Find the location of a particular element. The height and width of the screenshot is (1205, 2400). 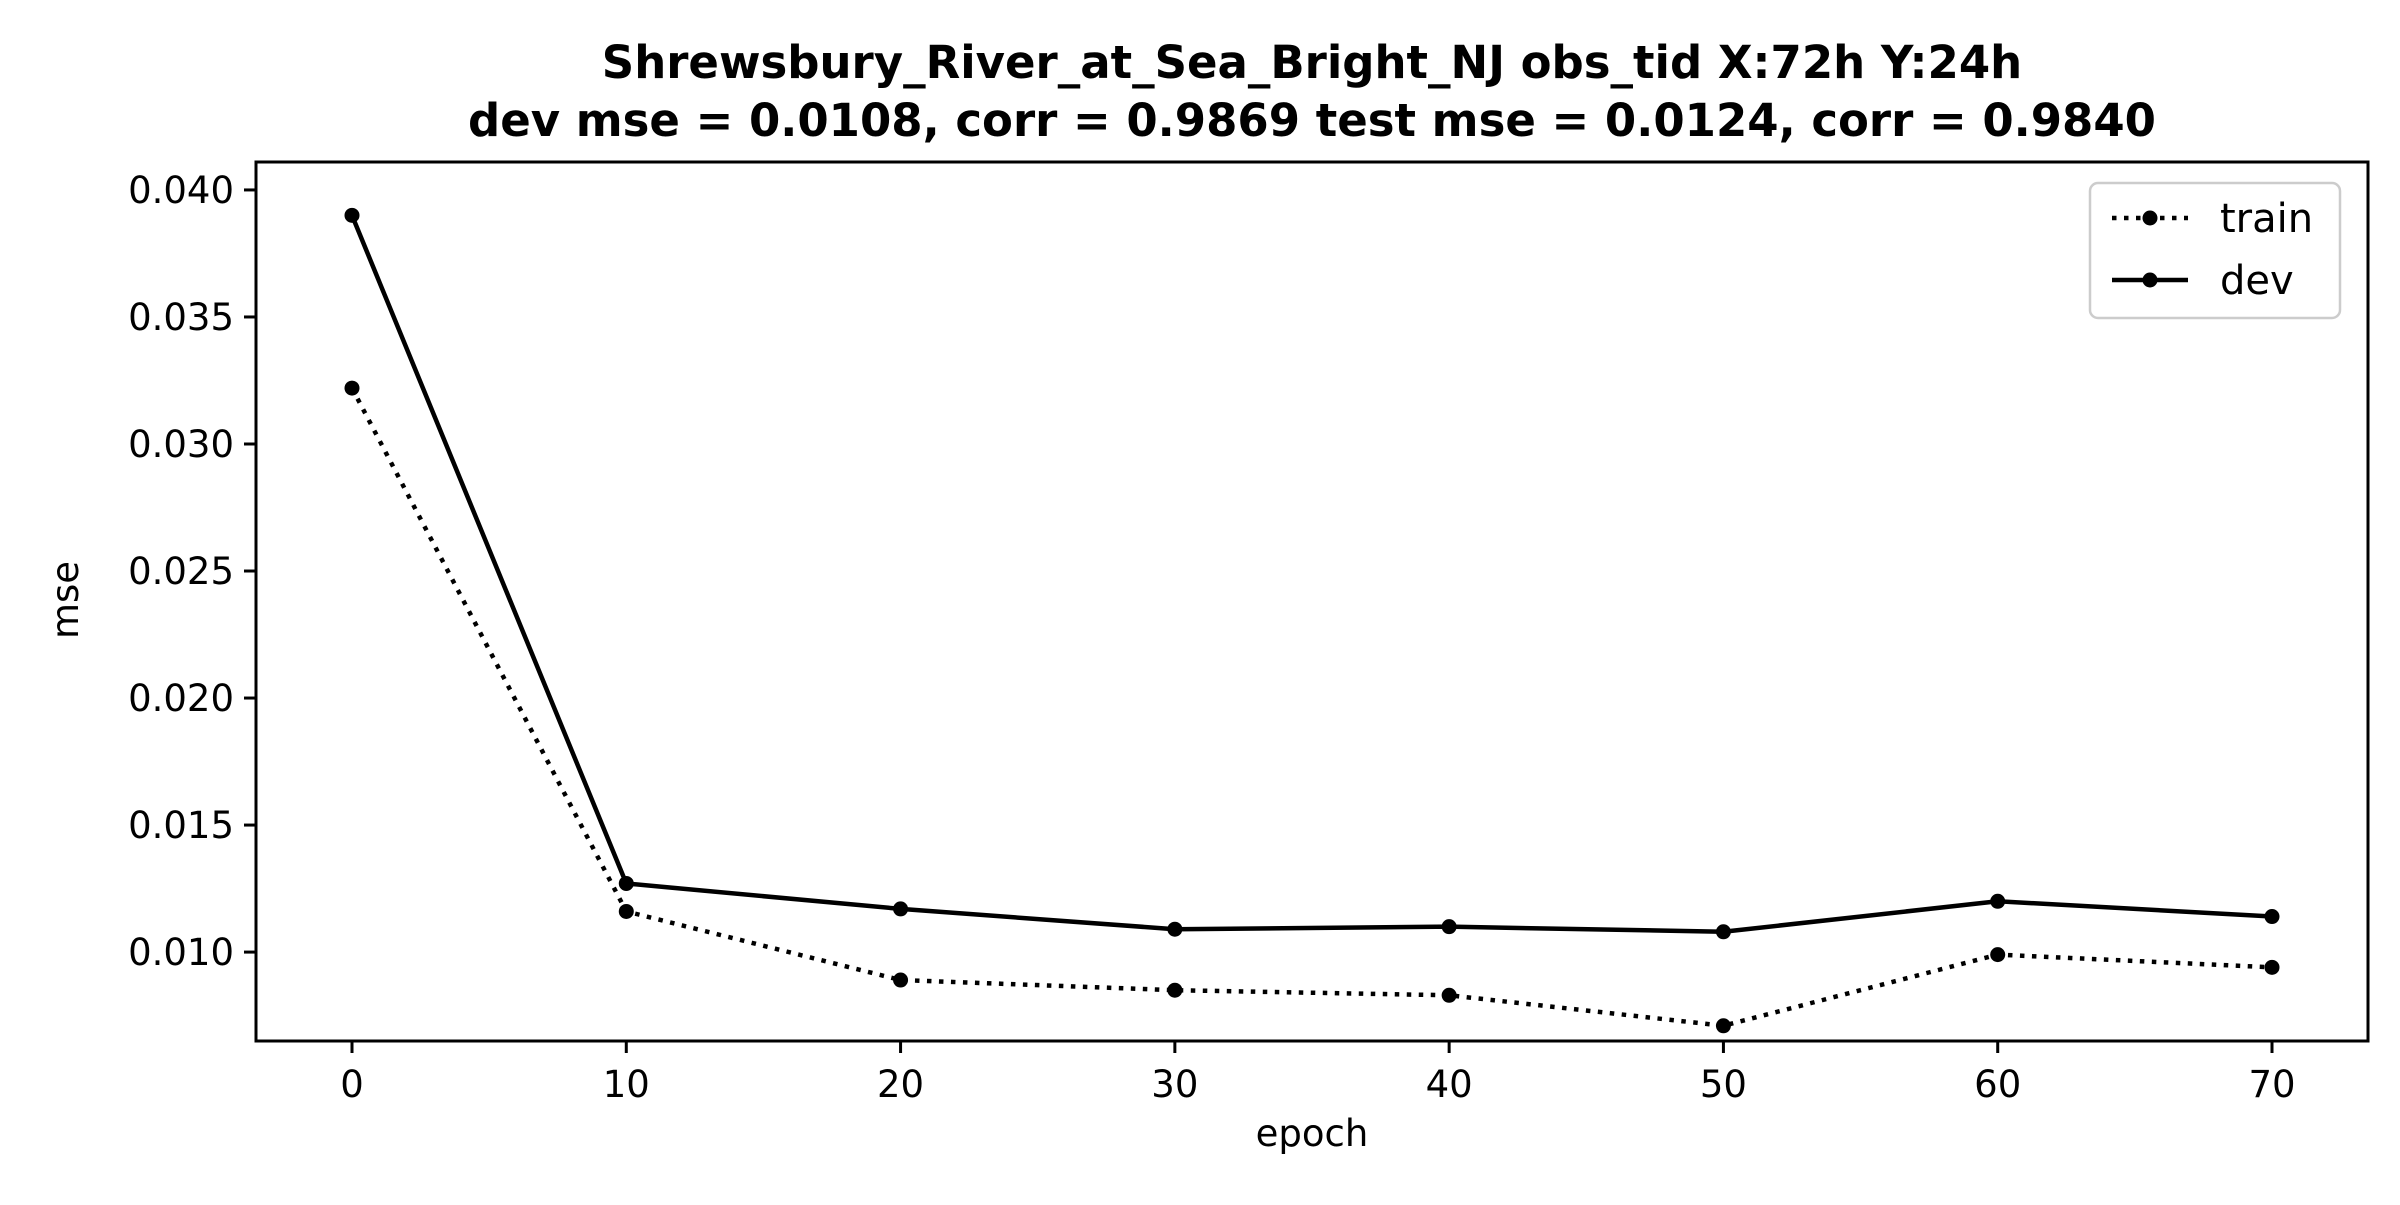

y-tick-label: 0.030 is located at coordinates (181, 444).